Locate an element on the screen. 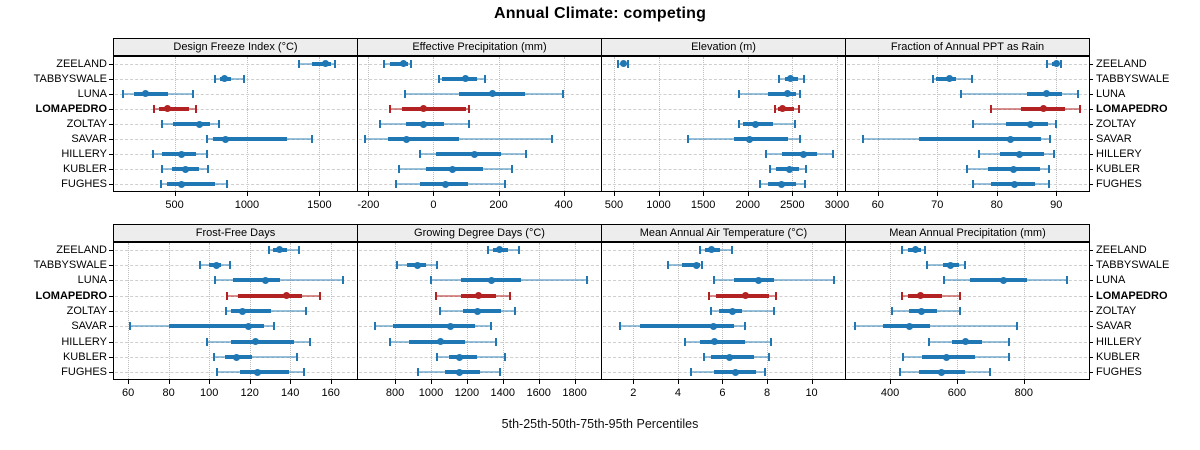  x-tick-label: 1800 is located at coordinates (574, 393).